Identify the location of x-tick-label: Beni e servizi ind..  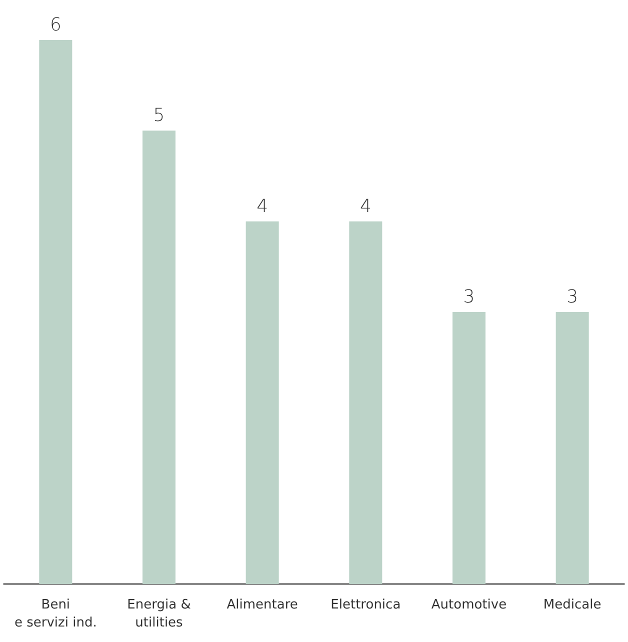
(55, 614).